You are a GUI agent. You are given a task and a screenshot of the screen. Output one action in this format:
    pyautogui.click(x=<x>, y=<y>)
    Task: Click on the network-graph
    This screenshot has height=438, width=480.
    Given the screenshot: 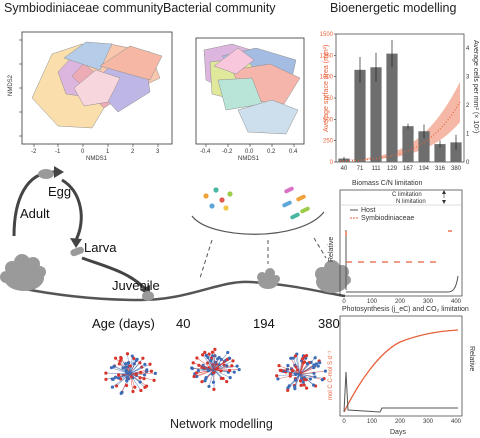 What is the action you would take?
    pyautogui.click(x=215, y=369)
    